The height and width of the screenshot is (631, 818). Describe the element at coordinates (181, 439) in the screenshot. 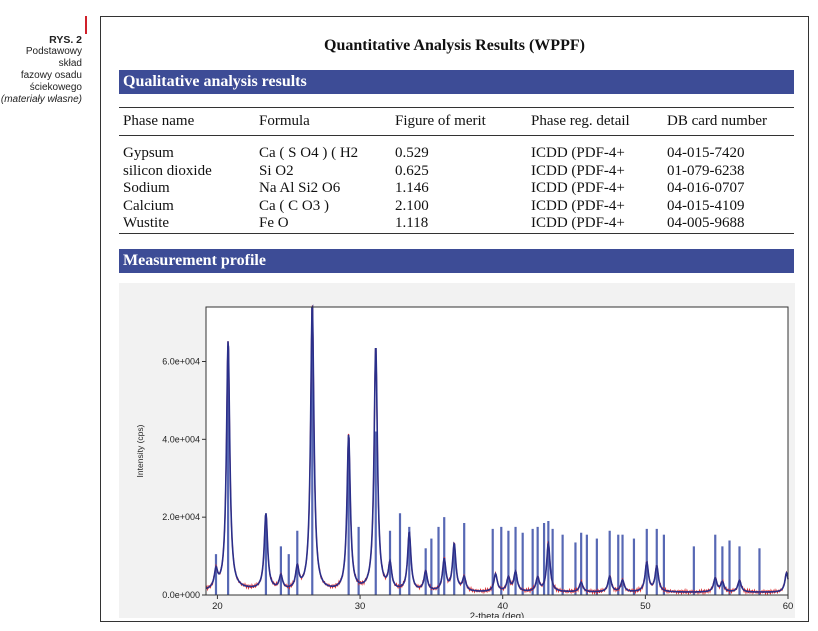

I see `y-tick-label: 4.0e+004` at that location.